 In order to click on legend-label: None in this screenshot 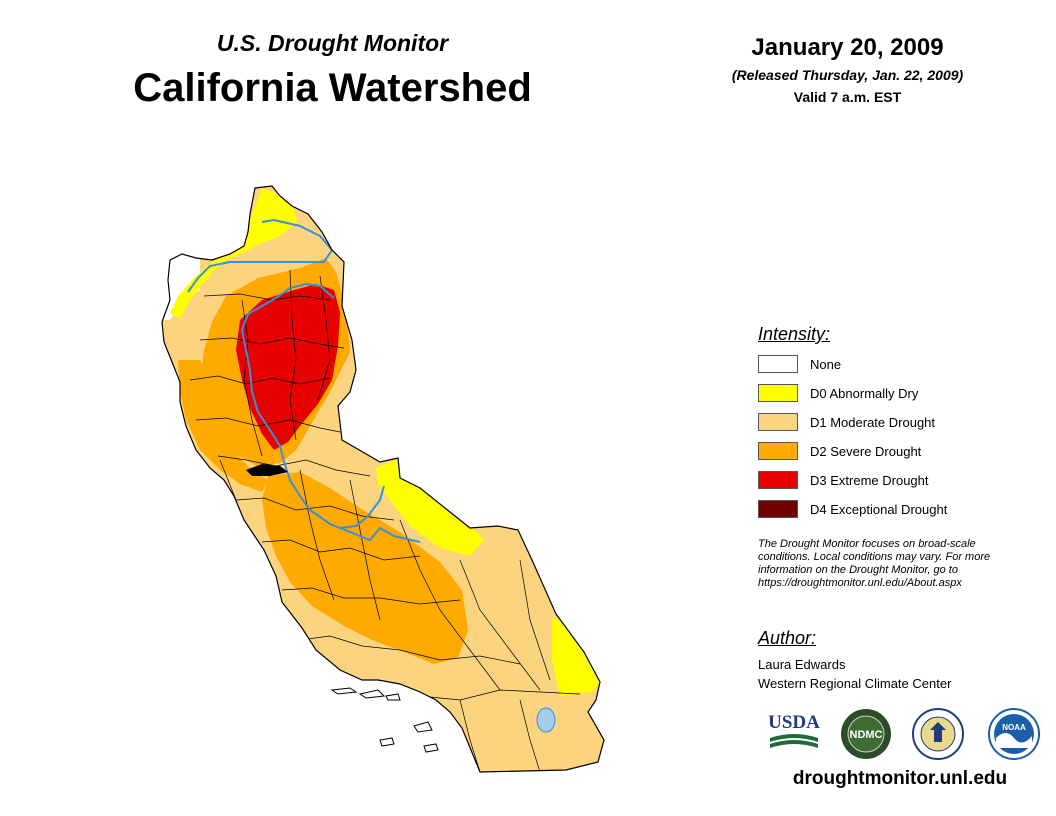, I will do `click(826, 364)`.